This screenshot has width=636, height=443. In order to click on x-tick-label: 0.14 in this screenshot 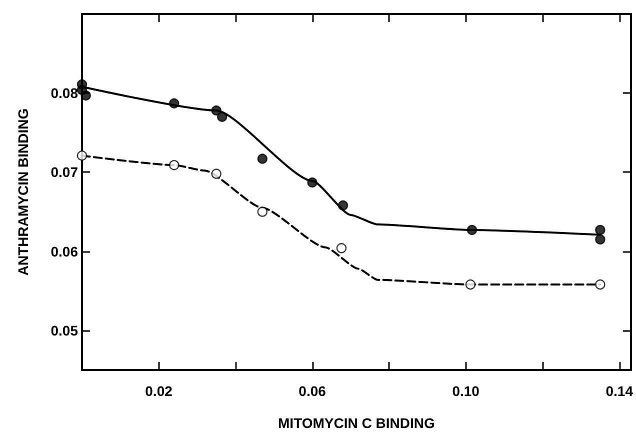, I will do `click(620, 391)`.